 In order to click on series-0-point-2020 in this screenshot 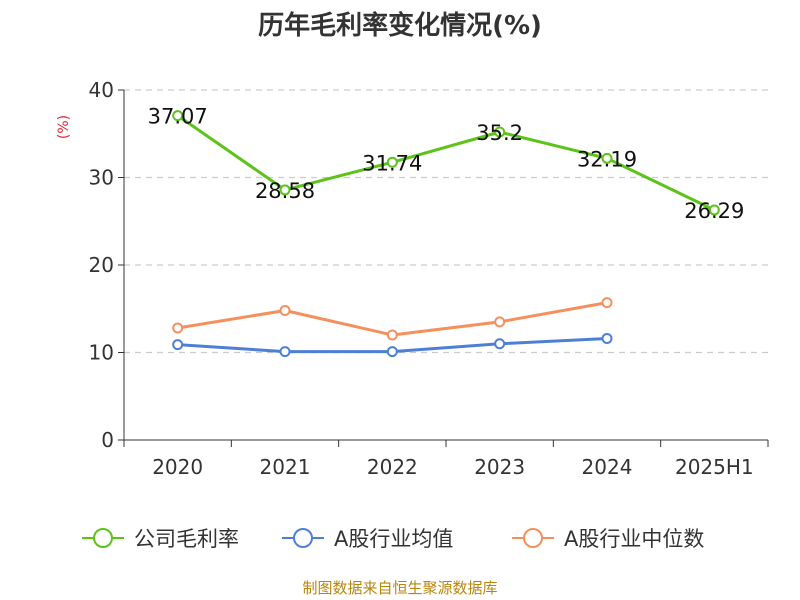, I will do `click(178, 116)`.